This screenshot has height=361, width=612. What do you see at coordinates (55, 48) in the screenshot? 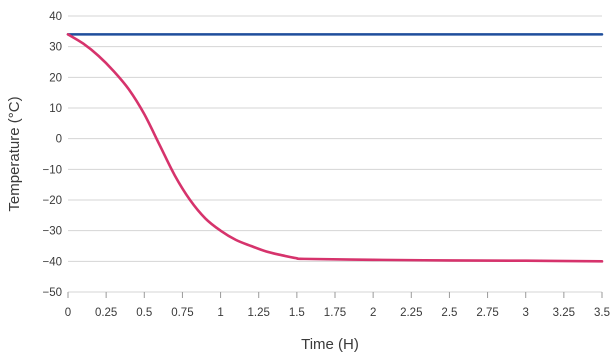
I see `y-tick-label: 30` at bounding box center [55, 48].